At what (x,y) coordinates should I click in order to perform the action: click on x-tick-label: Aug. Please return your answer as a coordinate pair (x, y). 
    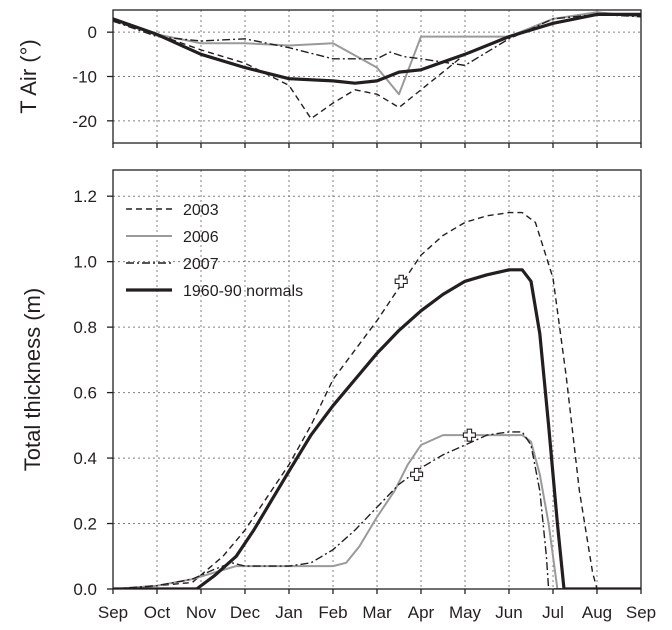
    Looking at the image, I should click on (597, 612).